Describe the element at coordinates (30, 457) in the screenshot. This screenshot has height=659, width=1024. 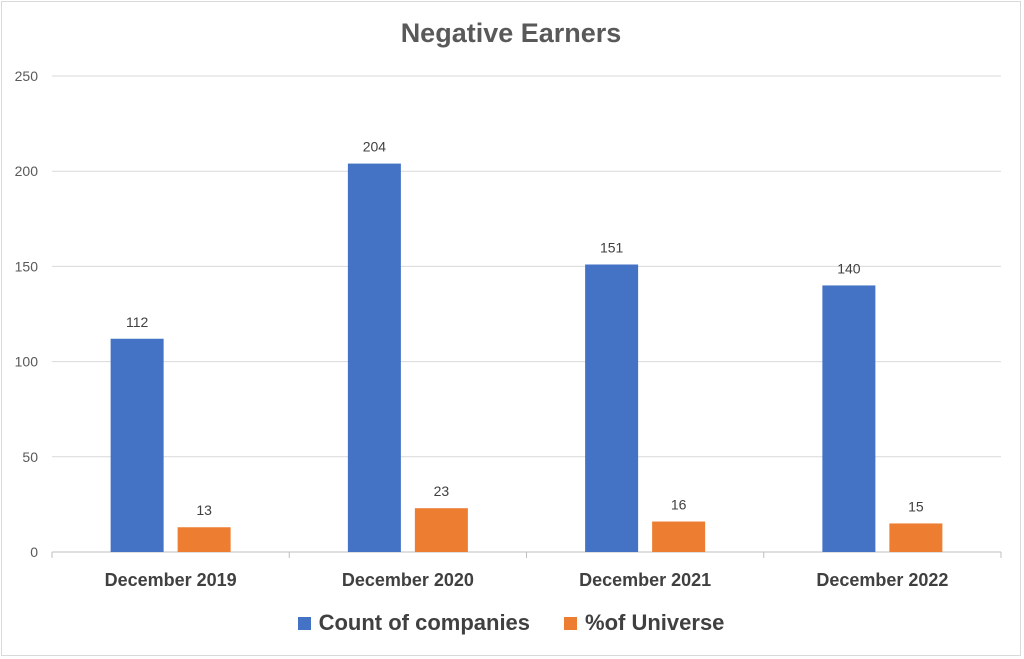
I see `y-tick-label: 50` at that location.